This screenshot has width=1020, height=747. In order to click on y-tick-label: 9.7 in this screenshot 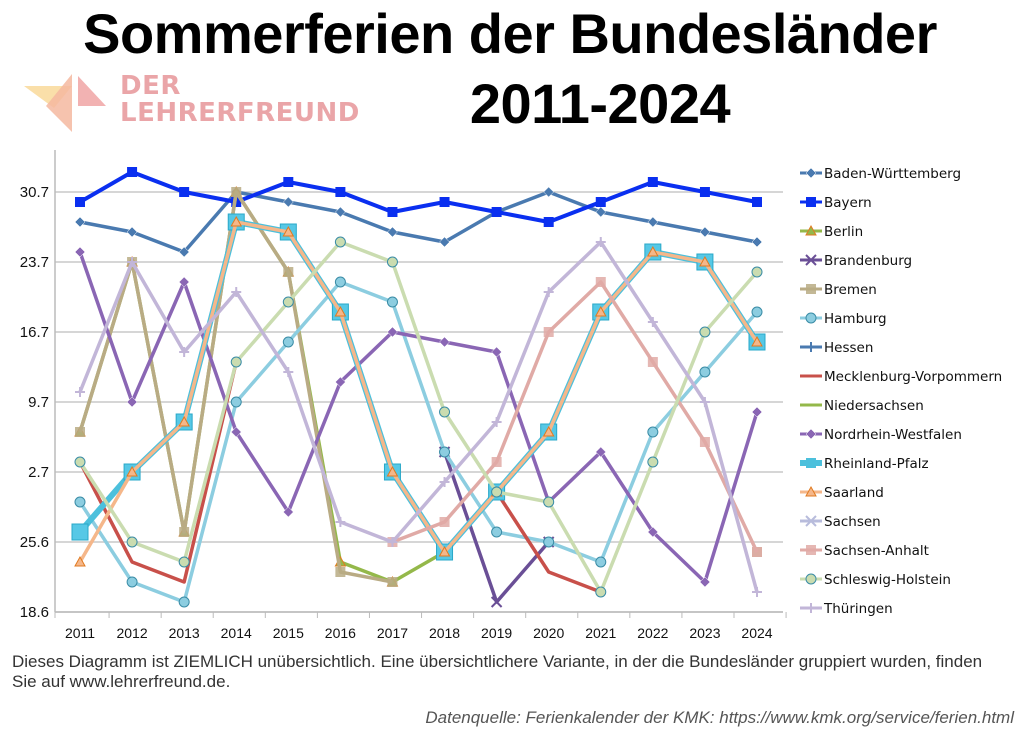, I will do `click(38, 402)`.